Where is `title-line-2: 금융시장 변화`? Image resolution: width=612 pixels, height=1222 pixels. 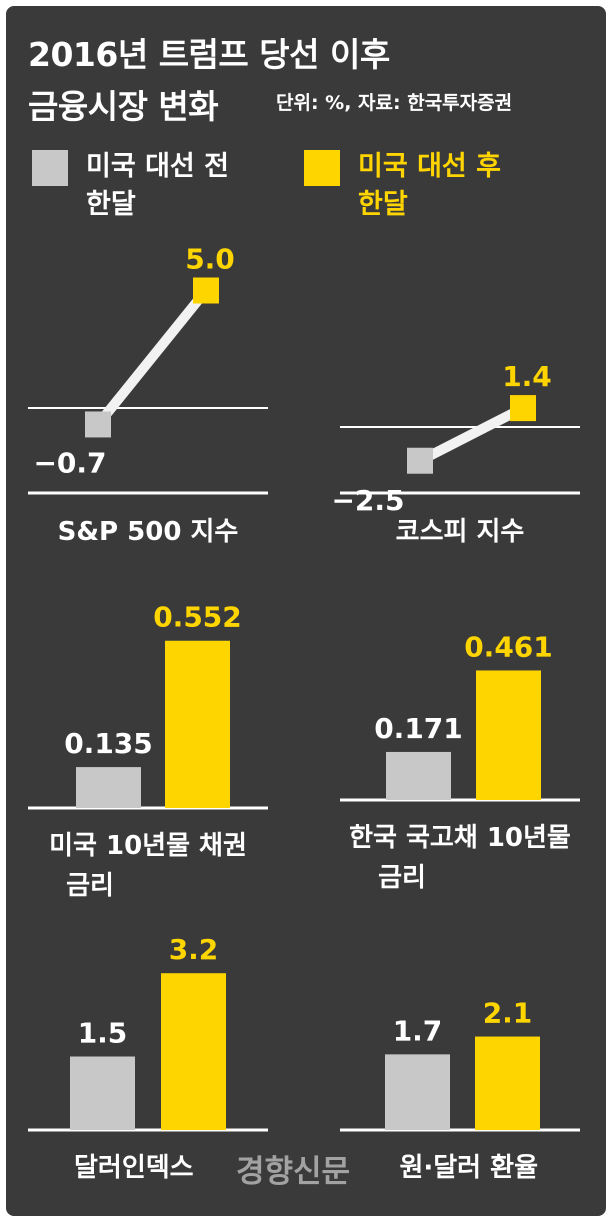
title-line-2: 금융시장 변화 is located at coordinates (123, 106).